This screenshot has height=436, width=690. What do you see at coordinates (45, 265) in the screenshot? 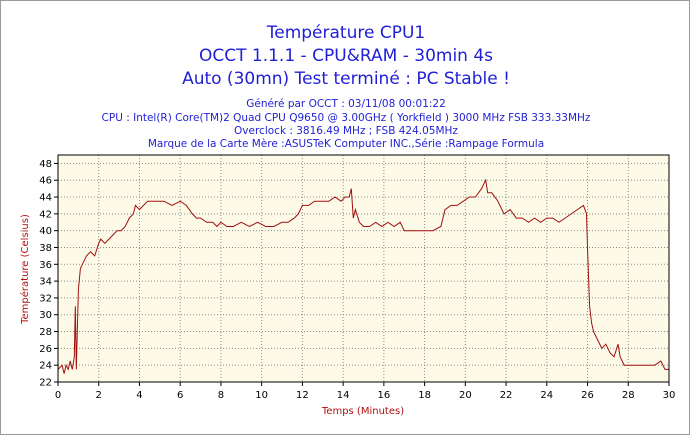
I see `y-tick-label: 36` at bounding box center [45, 265].